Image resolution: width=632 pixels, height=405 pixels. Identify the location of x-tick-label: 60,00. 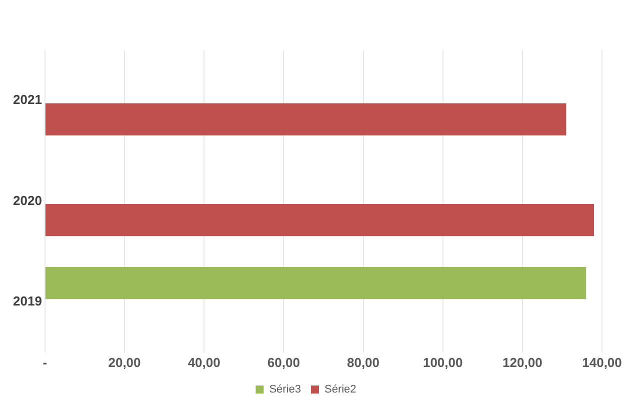
(283, 362).